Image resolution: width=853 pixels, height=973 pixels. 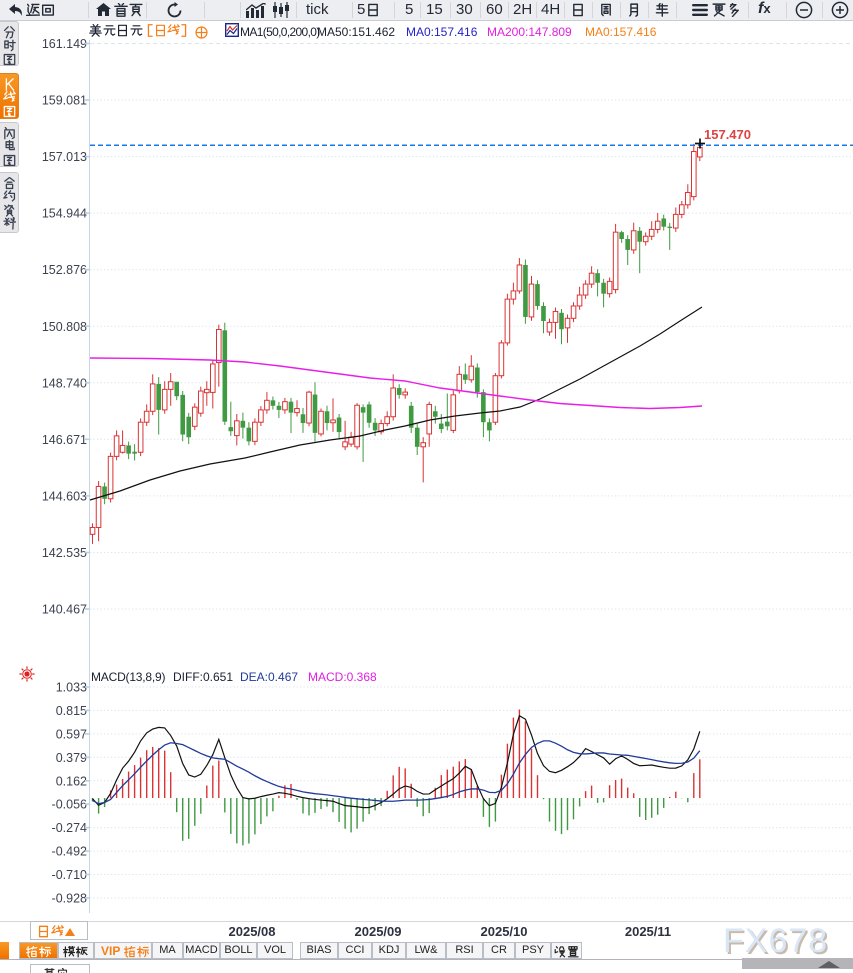 I want to click on svg-text: 0.162, so click(x=71, y=781).